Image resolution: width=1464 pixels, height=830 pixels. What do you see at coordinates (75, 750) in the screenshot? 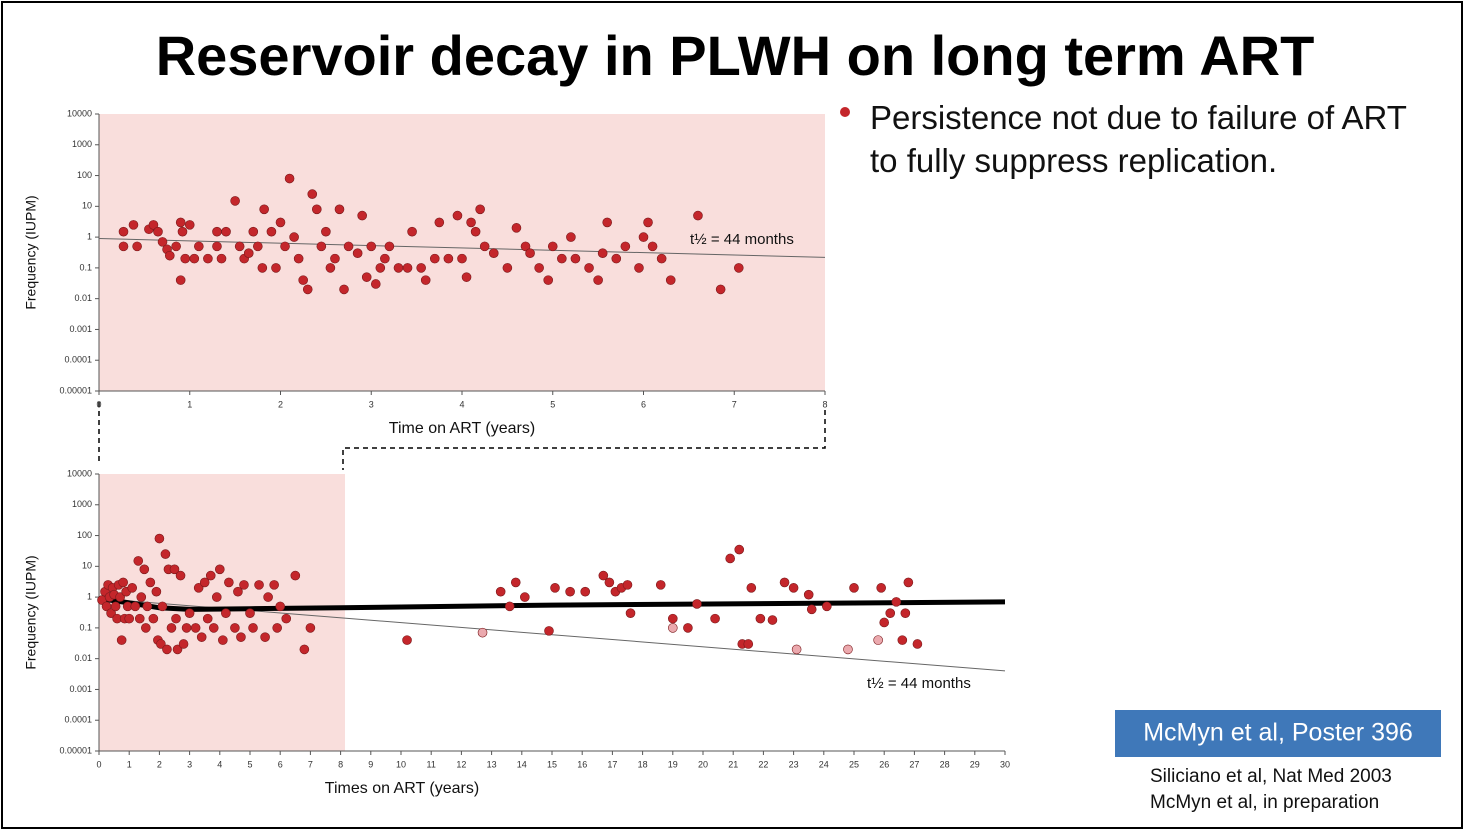
I see `y-tick-label: 0.00001` at bounding box center [75, 750].